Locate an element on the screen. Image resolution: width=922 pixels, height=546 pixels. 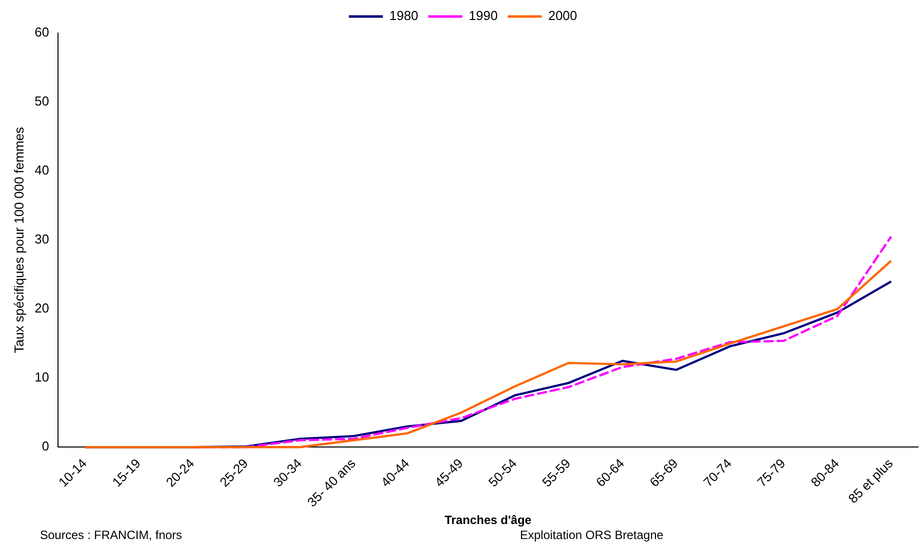
legend-label: 1990 is located at coordinates (483, 16).